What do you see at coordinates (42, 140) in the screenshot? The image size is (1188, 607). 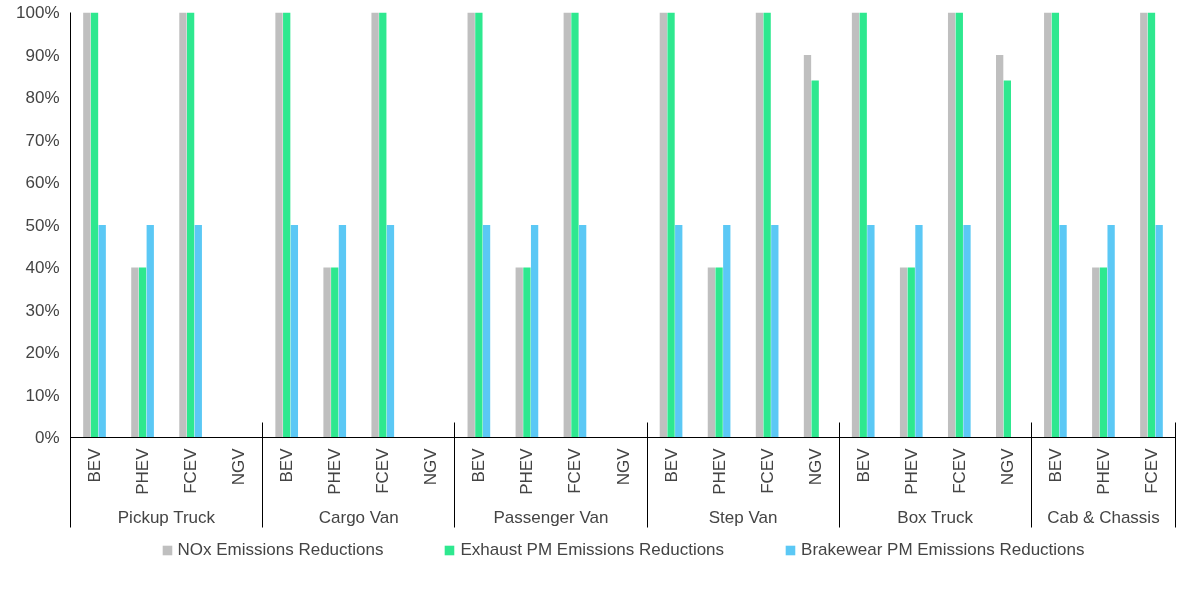 I see `y-tick-label: 70%` at bounding box center [42, 140].